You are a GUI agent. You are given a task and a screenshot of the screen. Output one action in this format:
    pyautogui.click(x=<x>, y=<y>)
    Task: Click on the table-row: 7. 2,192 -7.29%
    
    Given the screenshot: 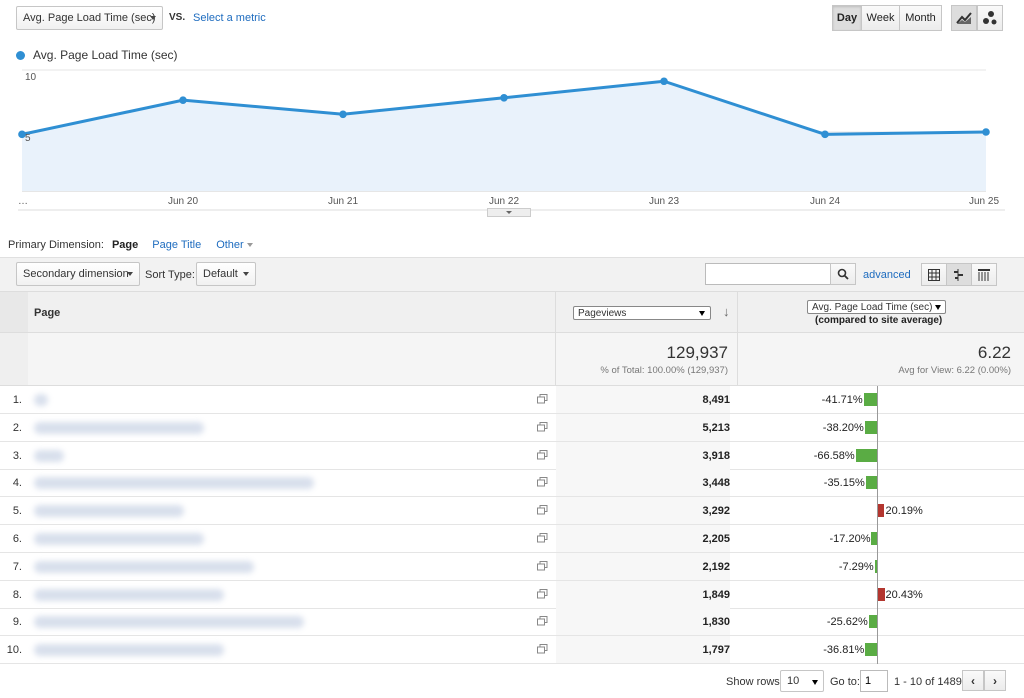 What is the action you would take?
    pyautogui.click(x=512, y=566)
    